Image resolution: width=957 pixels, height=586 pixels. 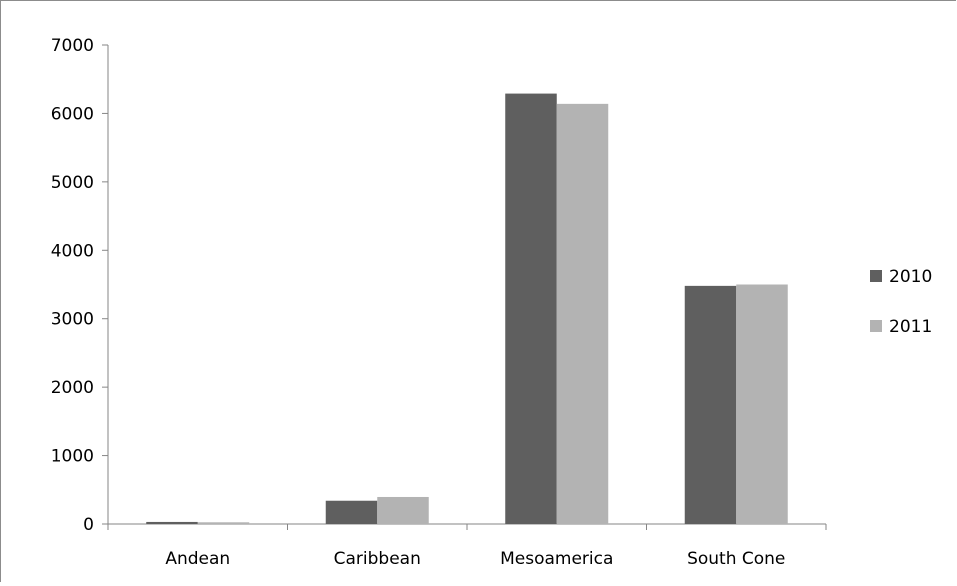 I want to click on bar-2010-south-cone, so click(x=710, y=404).